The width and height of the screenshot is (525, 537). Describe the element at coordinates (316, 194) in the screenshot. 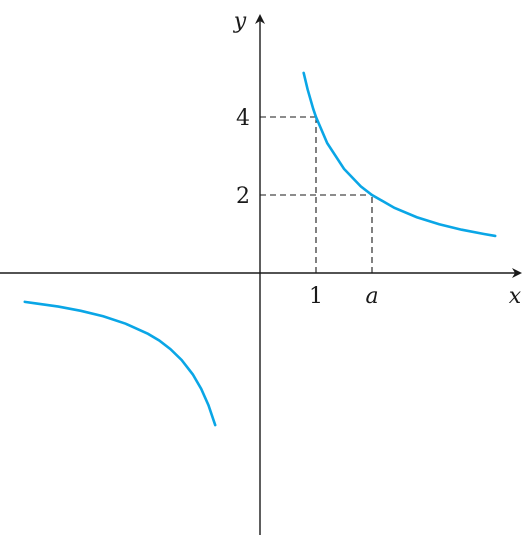

I see `guide-lines` at that location.